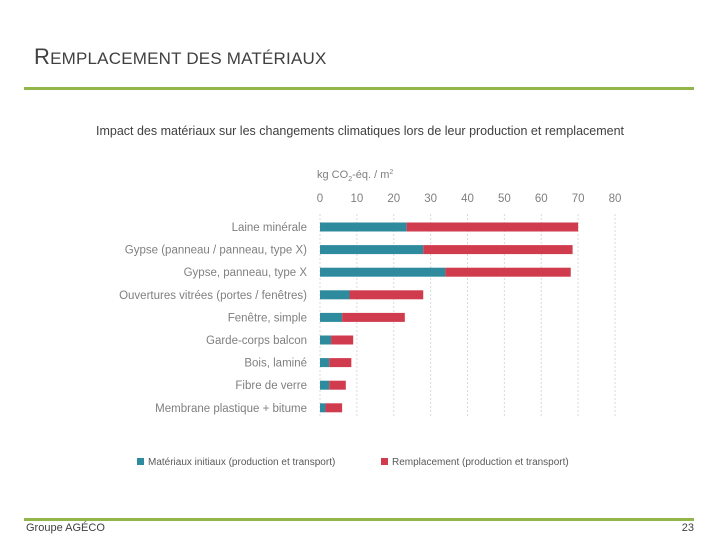  What do you see at coordinates (356, 199) in the screenshot?
I see `x-tick-label: 10` at bounding box center [356, 199].